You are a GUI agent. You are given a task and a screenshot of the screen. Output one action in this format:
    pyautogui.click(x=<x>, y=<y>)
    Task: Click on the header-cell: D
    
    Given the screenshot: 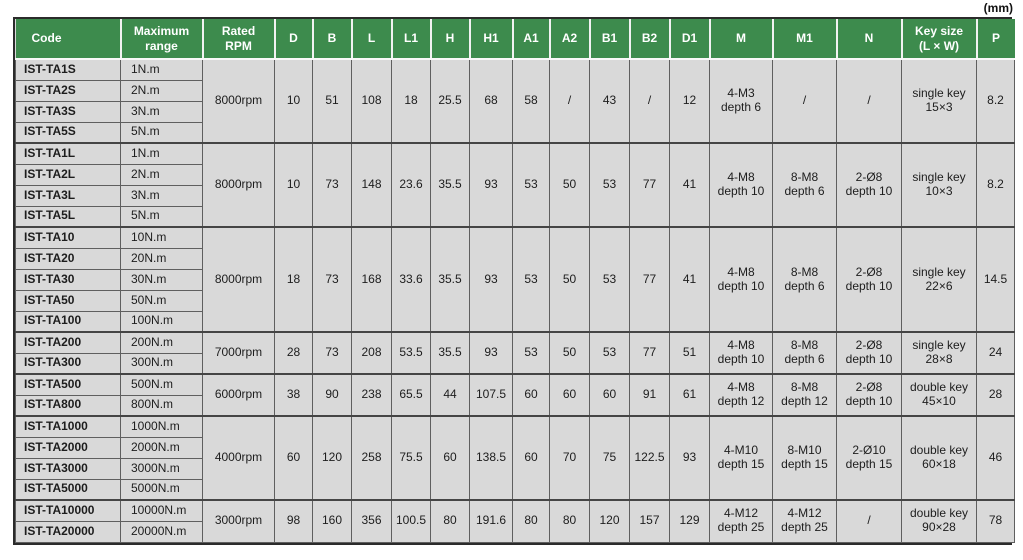 What is the action you would take?
    pyautogui.click(x=294, y=39)
    